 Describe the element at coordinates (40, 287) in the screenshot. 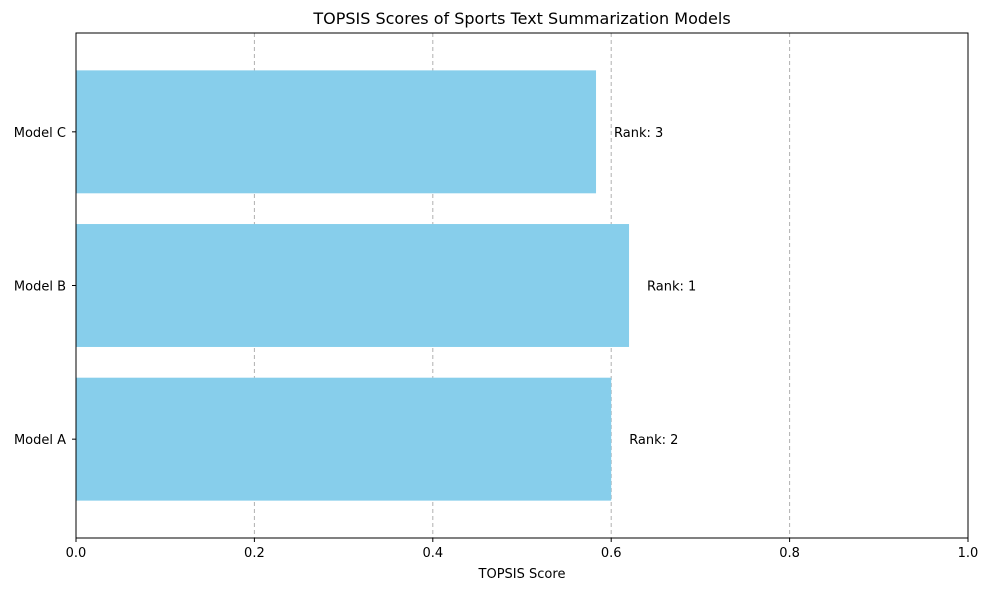

I see `y-tick-label: Model B` at that location.